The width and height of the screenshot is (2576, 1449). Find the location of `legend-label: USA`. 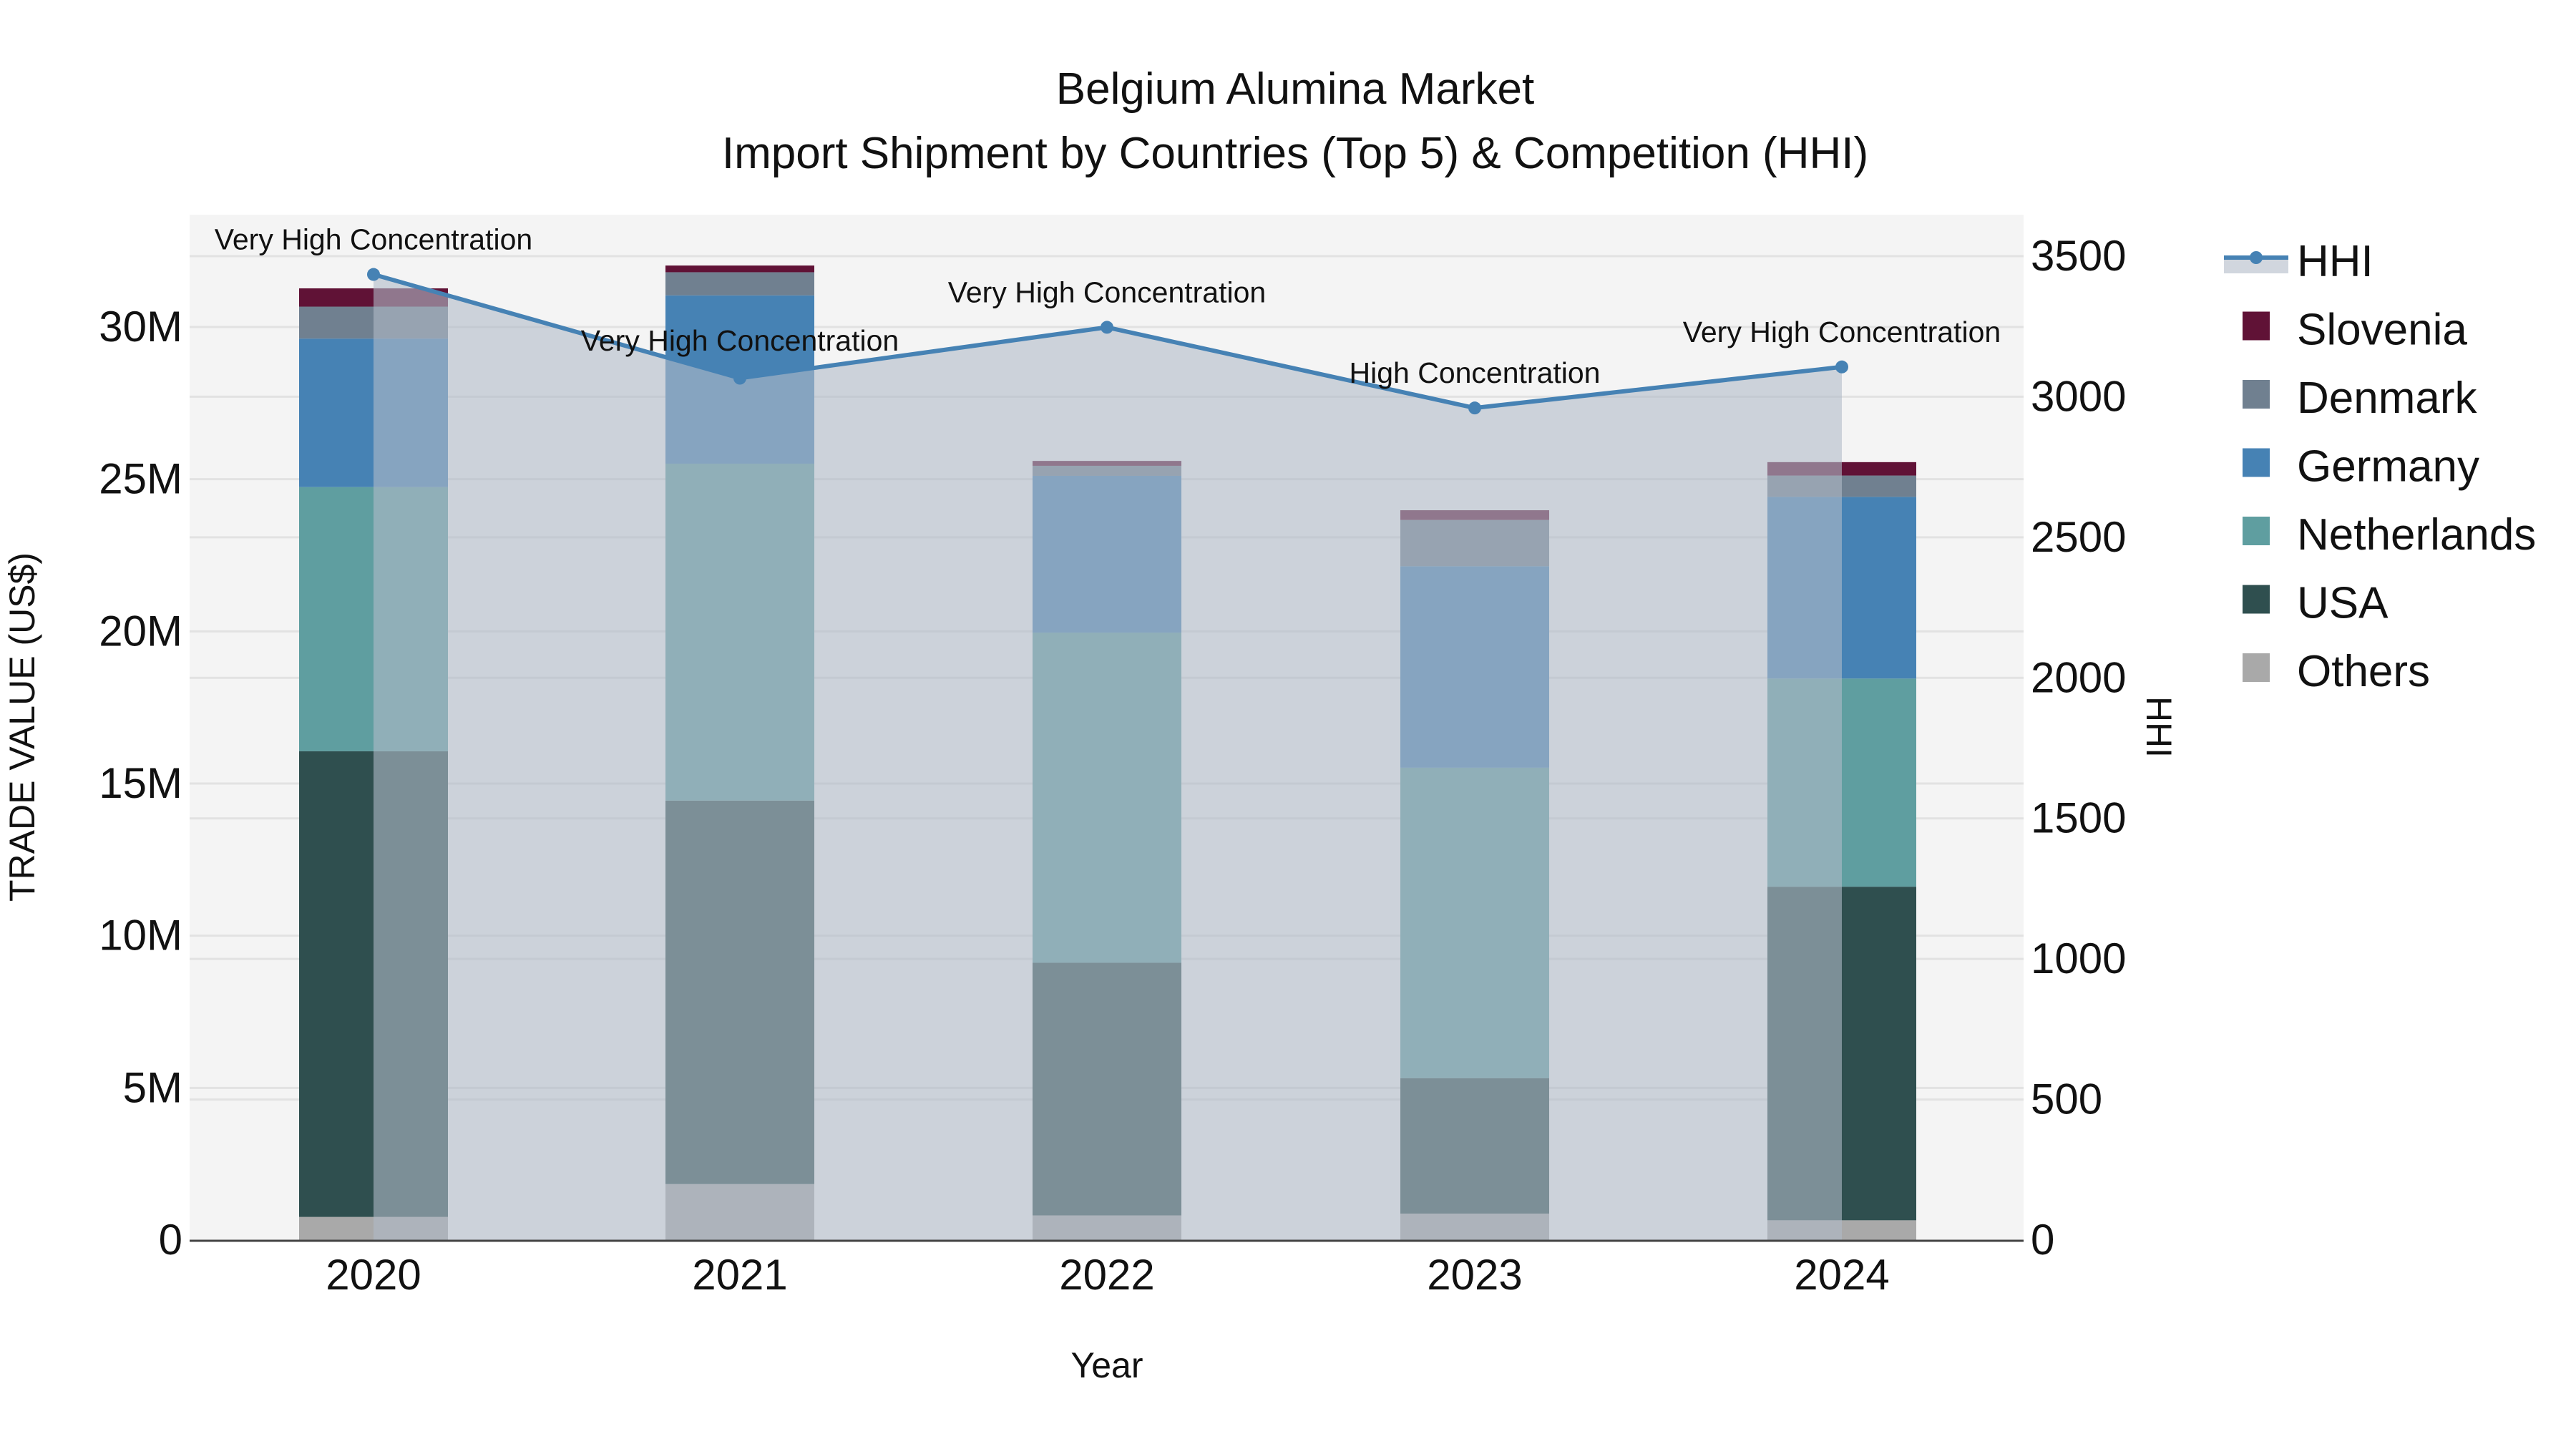

legend-label: USA is located at coordinates (2343, 603).